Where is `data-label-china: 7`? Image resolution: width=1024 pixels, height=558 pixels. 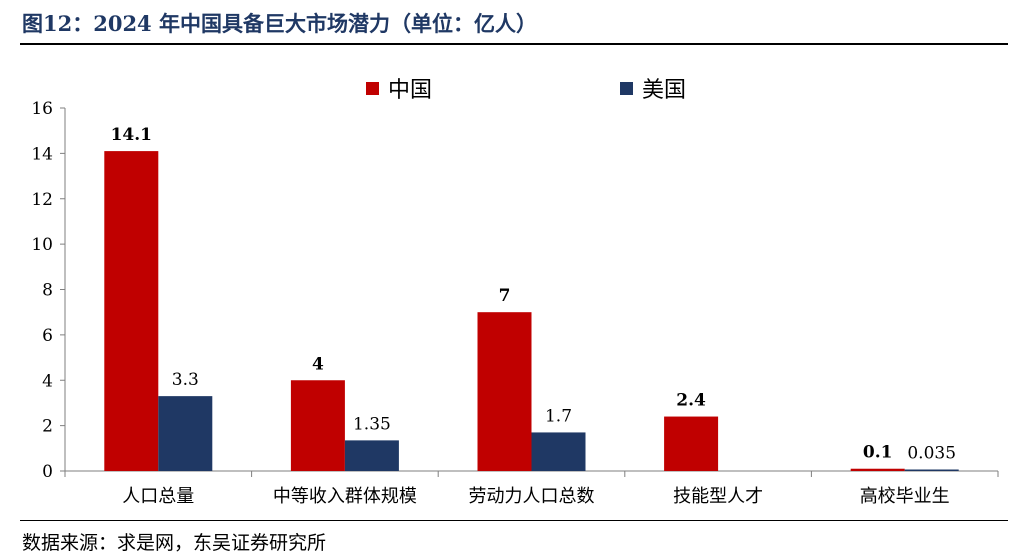
data-label-china: 7 is located at coordinates (505, 296).